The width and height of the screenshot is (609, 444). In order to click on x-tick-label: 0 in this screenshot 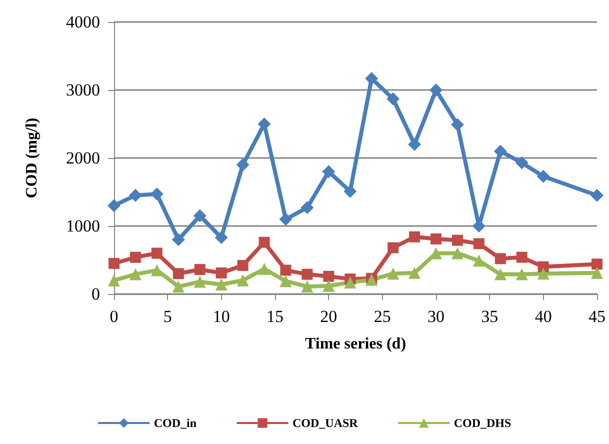, I will do `click(114, 316)`.